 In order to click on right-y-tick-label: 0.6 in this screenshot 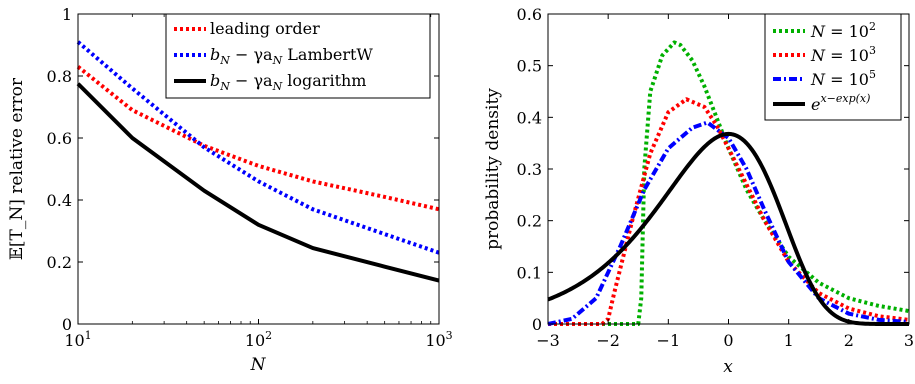, I will do `click(529, 14)`.